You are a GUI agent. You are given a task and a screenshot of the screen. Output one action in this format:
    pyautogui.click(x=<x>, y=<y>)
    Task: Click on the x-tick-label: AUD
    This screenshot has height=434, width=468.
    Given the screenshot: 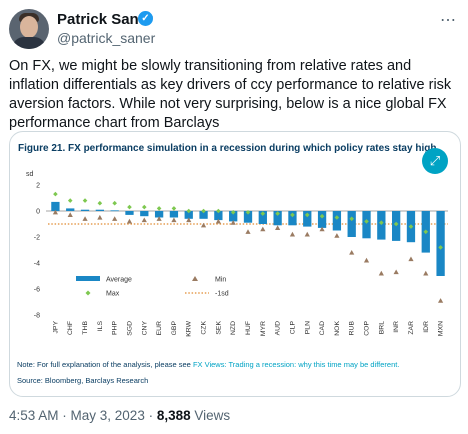 What is the action you would take?
    pyautogui.click(x=278, y=328)
    